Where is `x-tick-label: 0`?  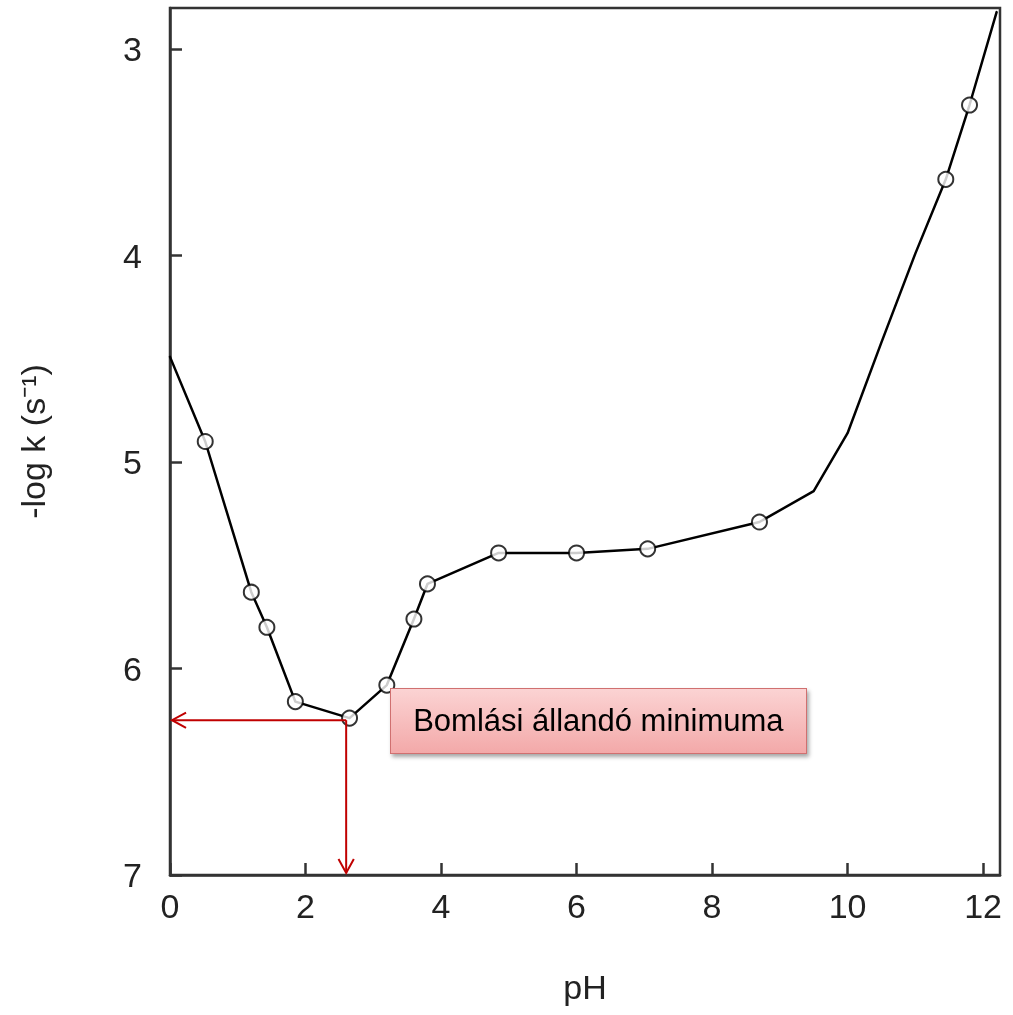
x-tick-label: 0 is located at coordinates (170, 906).